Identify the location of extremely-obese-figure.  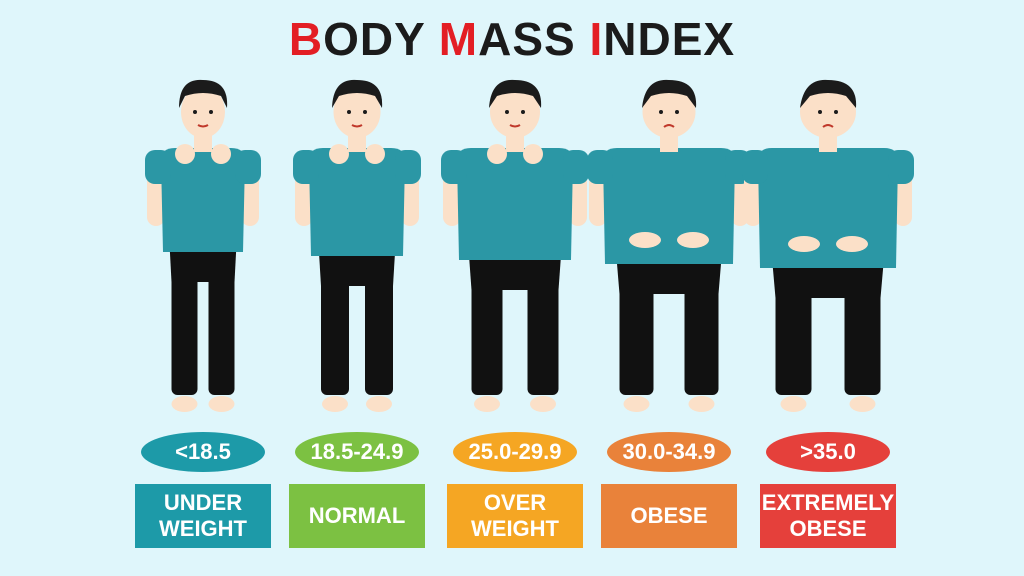
(828, 245).